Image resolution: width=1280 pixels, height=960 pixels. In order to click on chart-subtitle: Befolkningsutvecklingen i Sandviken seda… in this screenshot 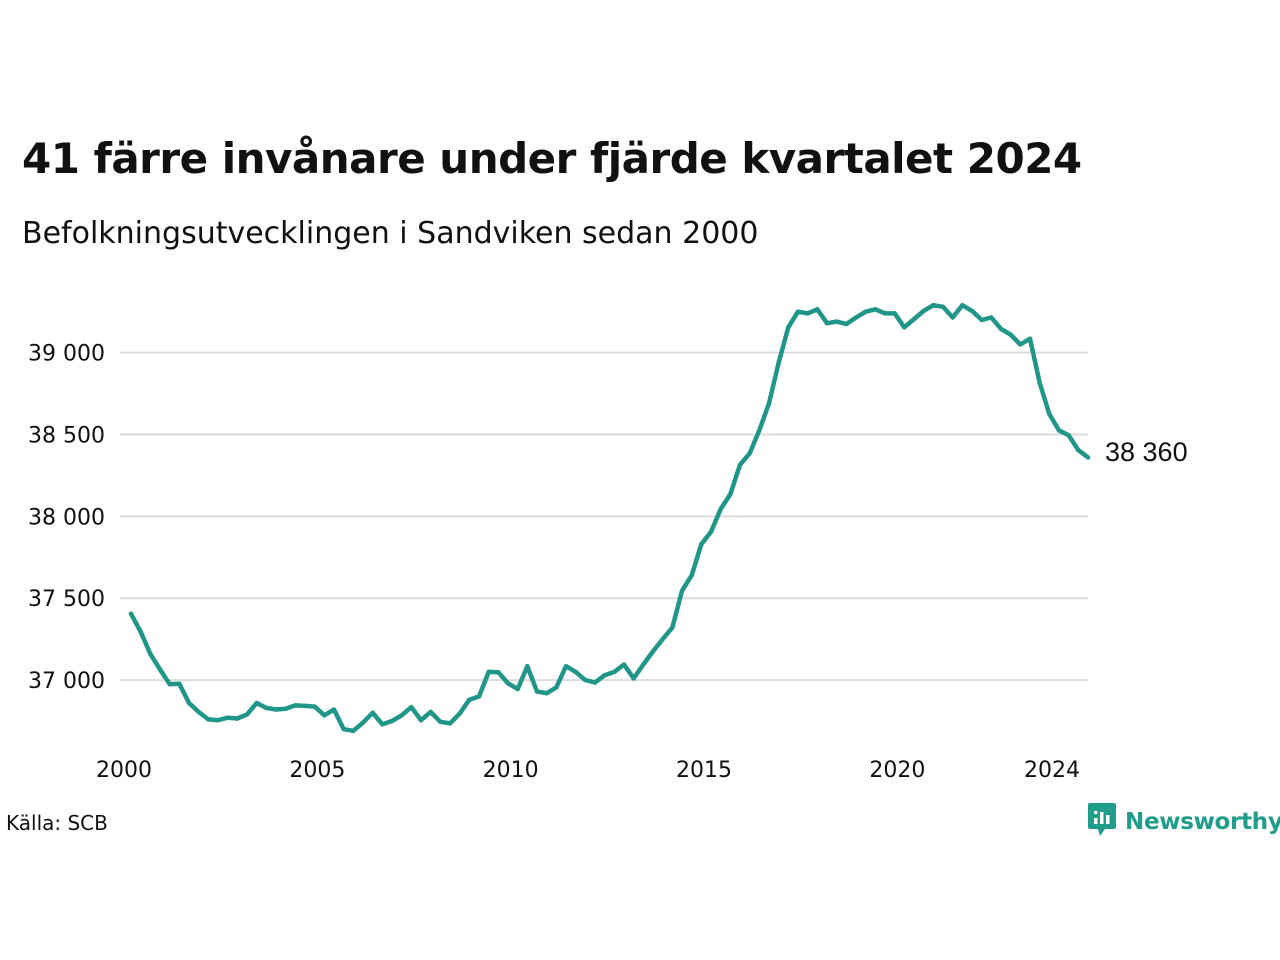, I will do `click(390, 233)`.